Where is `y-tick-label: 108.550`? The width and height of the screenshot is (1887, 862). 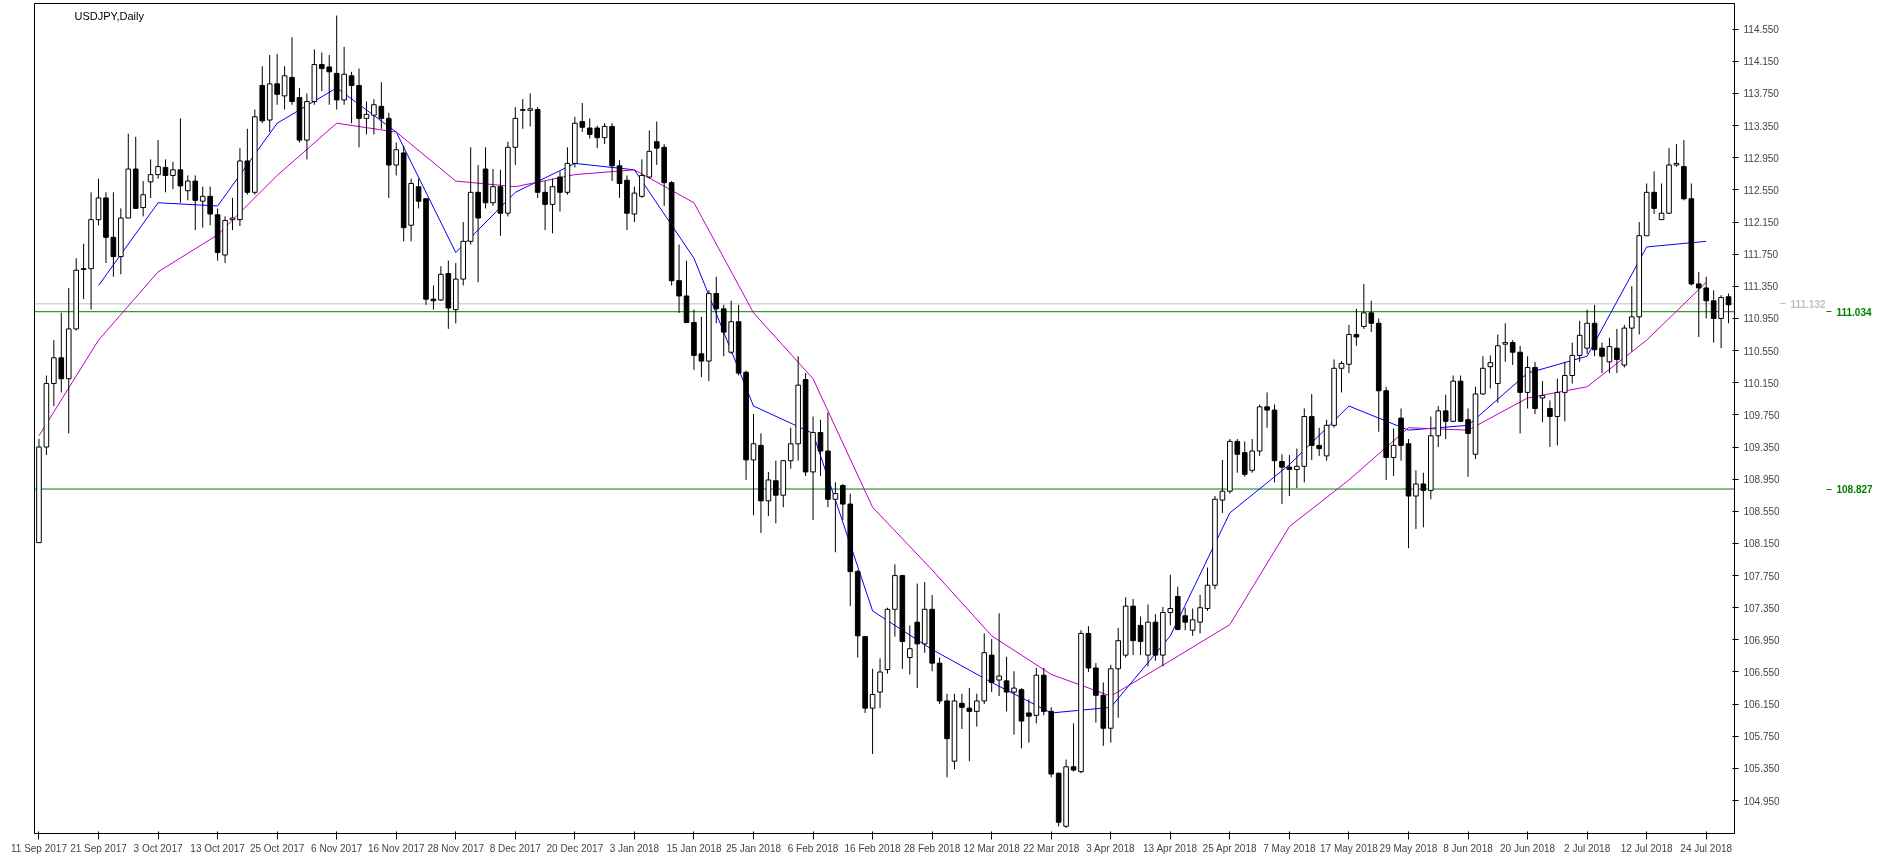
y-tick-label: 108.550 is located at coordinates (1762, 512).